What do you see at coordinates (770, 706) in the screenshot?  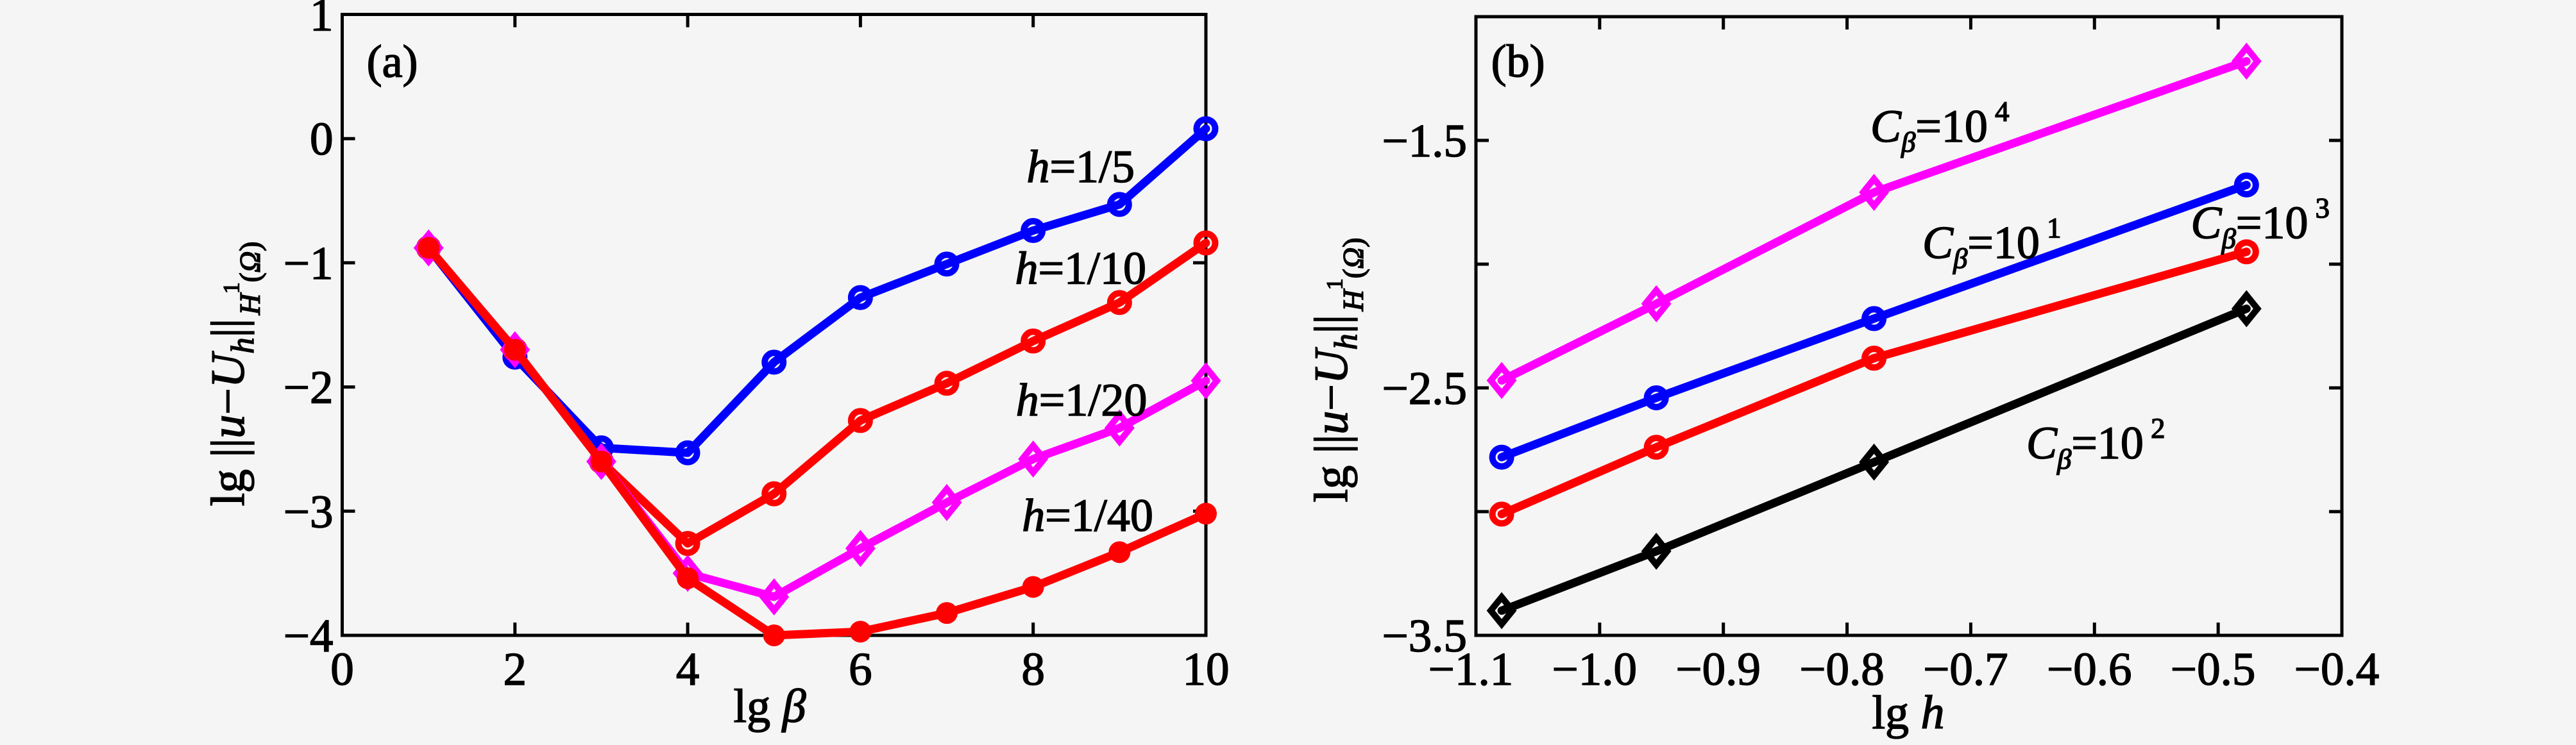 I see `x-axis-label: lg β` at bounding box center [770, 706].